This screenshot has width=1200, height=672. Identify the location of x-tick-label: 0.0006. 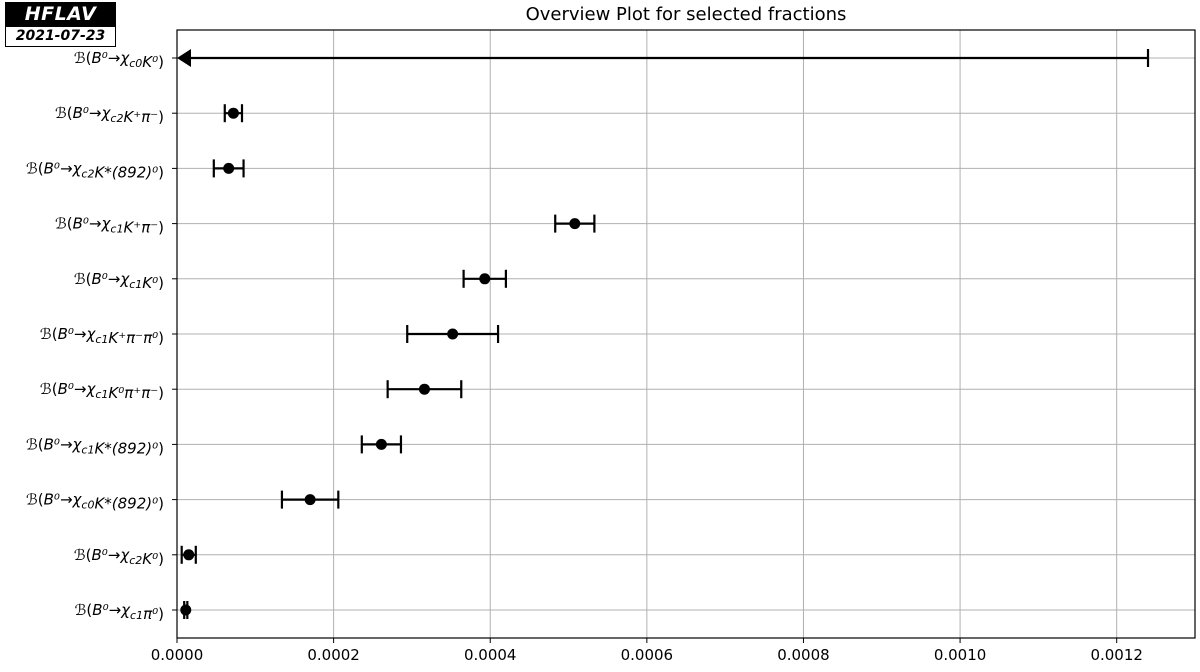
(647, 655).